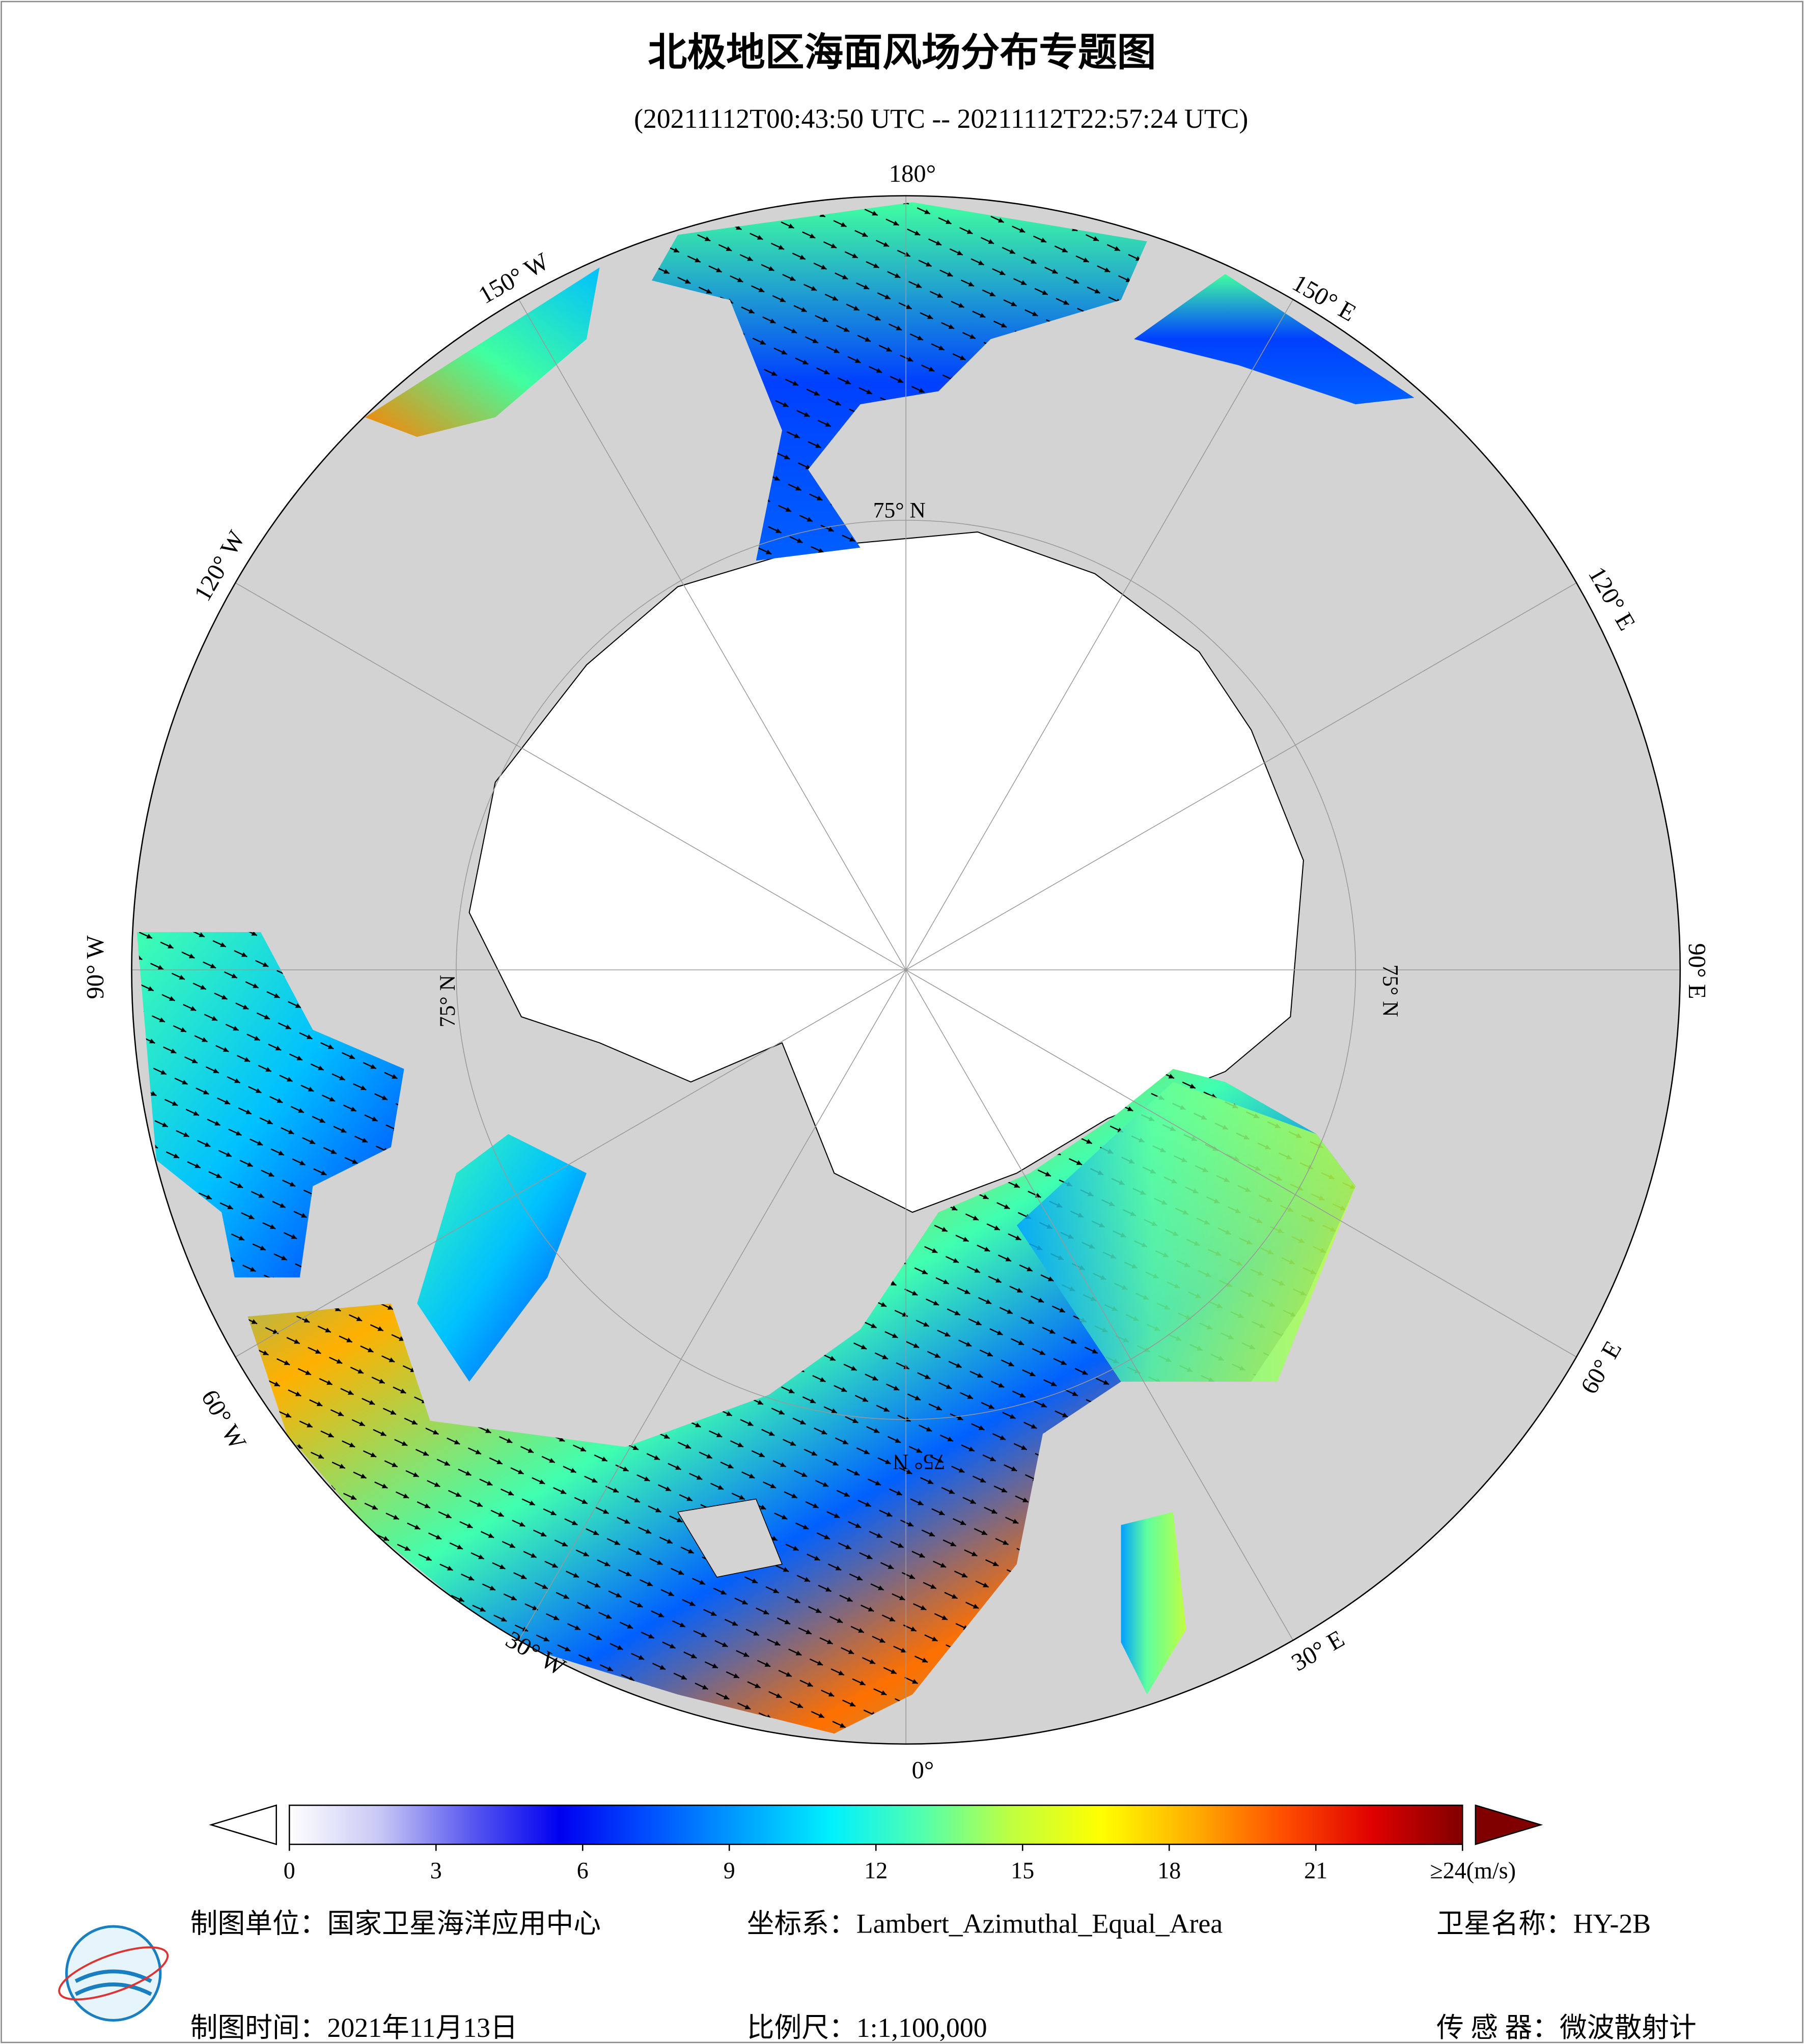 The height and width of the screenshot is (2044, 1804). I want to click on logo, so click(113, 1973).